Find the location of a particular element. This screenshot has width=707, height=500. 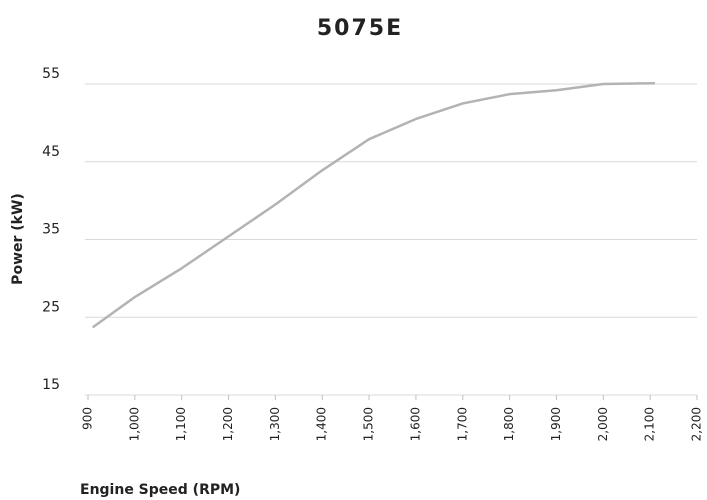

x-tick-label: 1,400 is located at coordinates (322, 424).